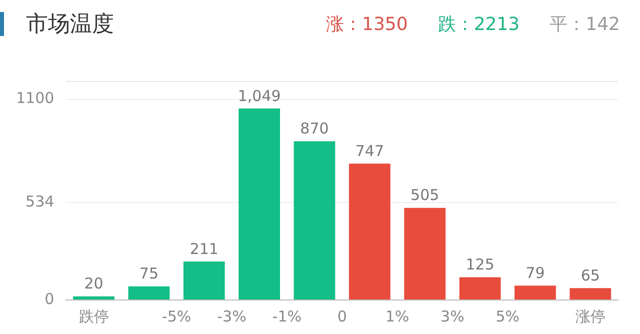 Image resolution: width=640 pixels, height=334 pixels. Describe the element at coordinates (585, 24) in the screenshot. I see `text: 平：142` at that location.